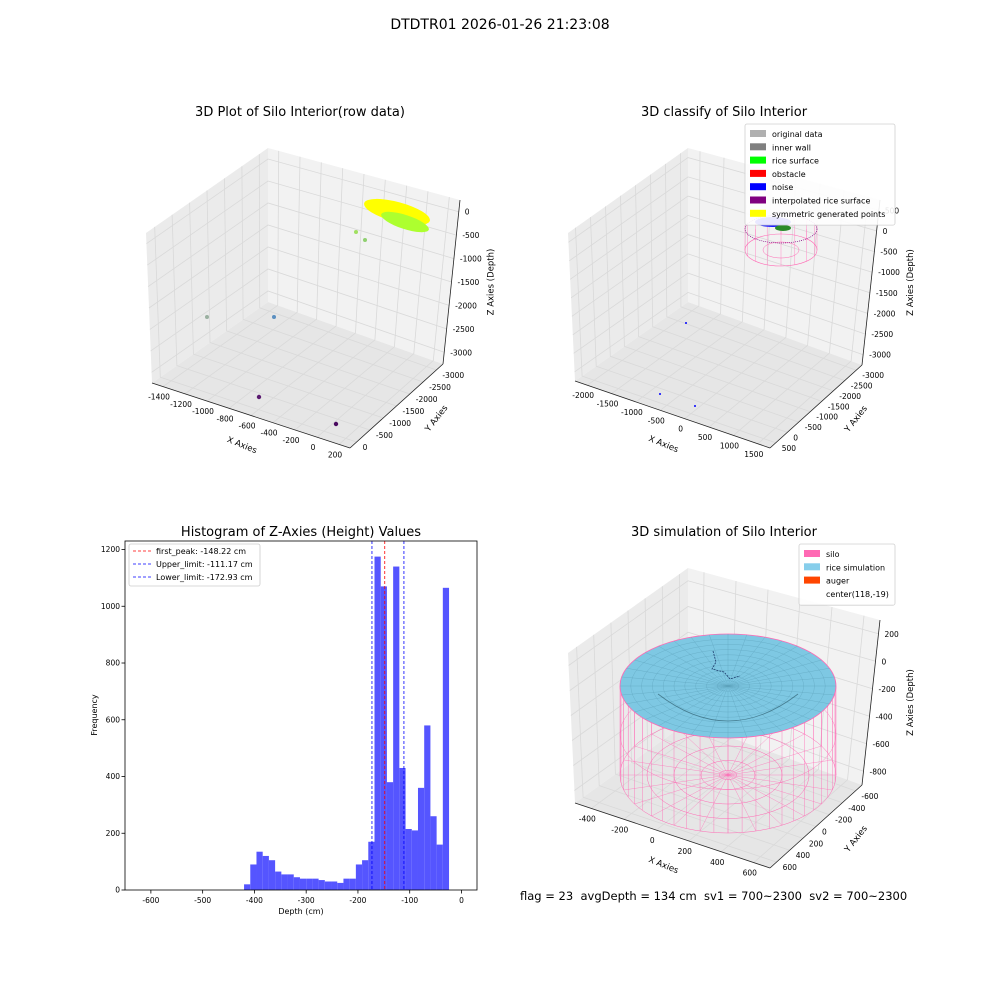 The width and height of the screenshot is (1000, 1000). Describe the element at coordinates (150, 900) in the screenshot. I see `x-tick-label: -600` at that location.